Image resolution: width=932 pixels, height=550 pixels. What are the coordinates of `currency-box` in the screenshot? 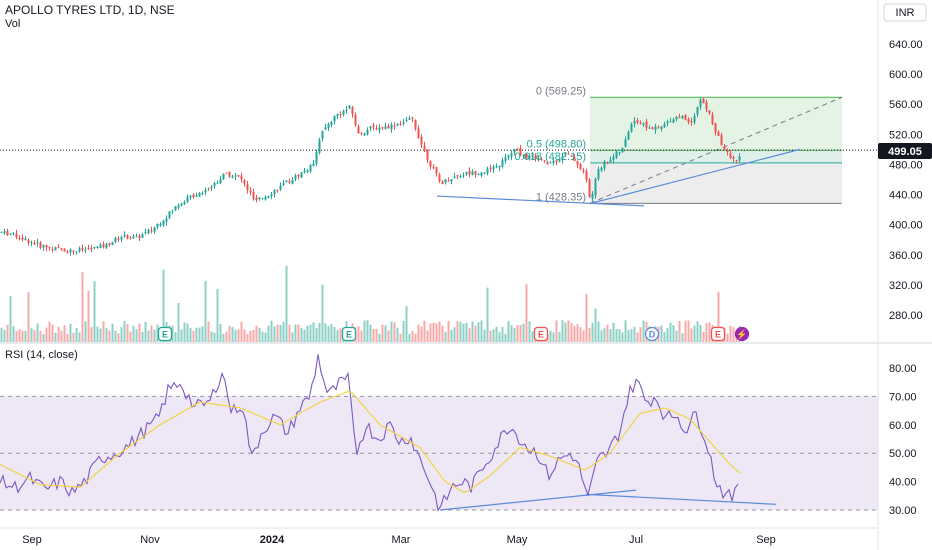 It's located at (905, 12).